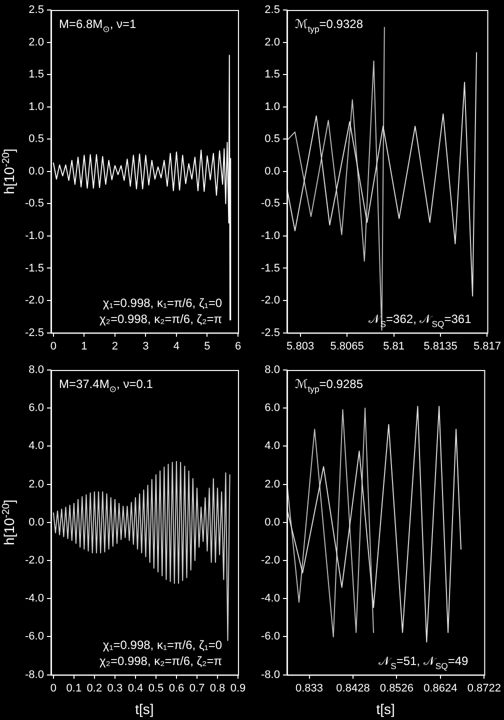 The image size is (504, 720). Describe the element at coordinates (353, 688) in the screenshot. I see `x-tick-label: 0.8428` at that location.